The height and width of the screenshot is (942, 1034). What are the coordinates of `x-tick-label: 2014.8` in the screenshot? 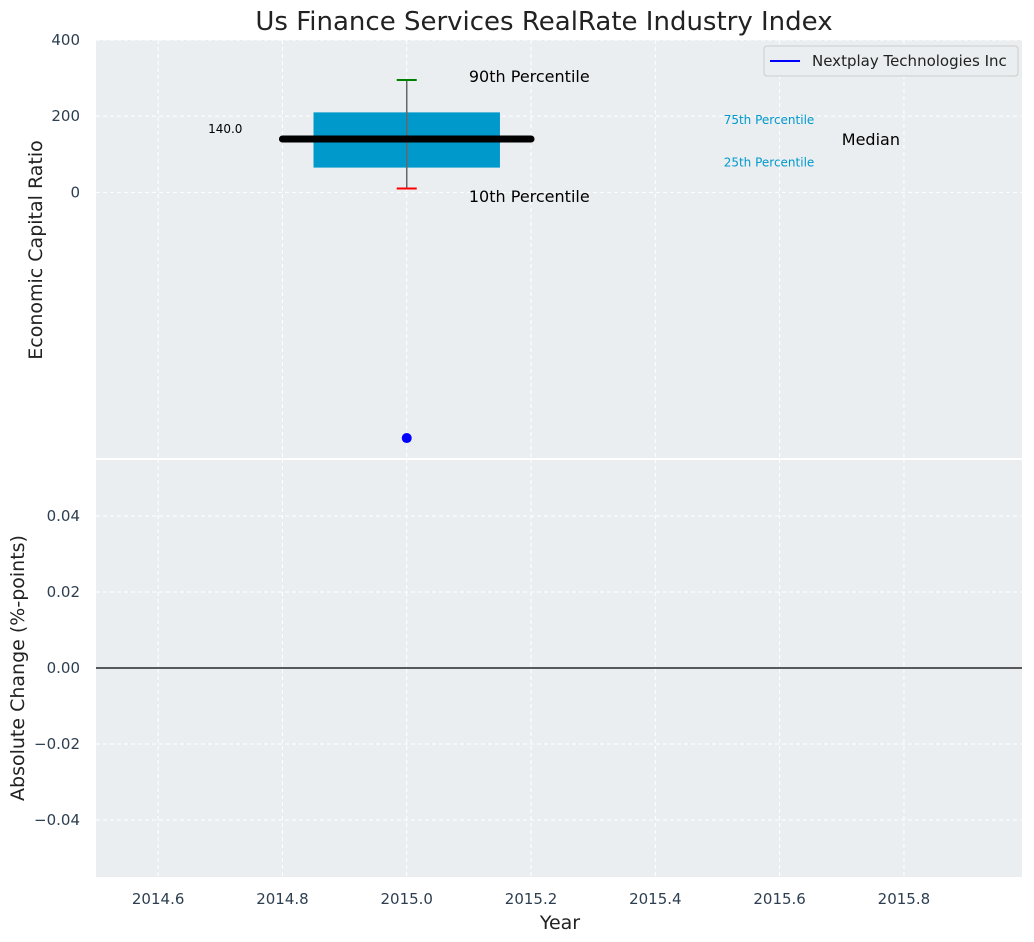 It's located at (282, 899).